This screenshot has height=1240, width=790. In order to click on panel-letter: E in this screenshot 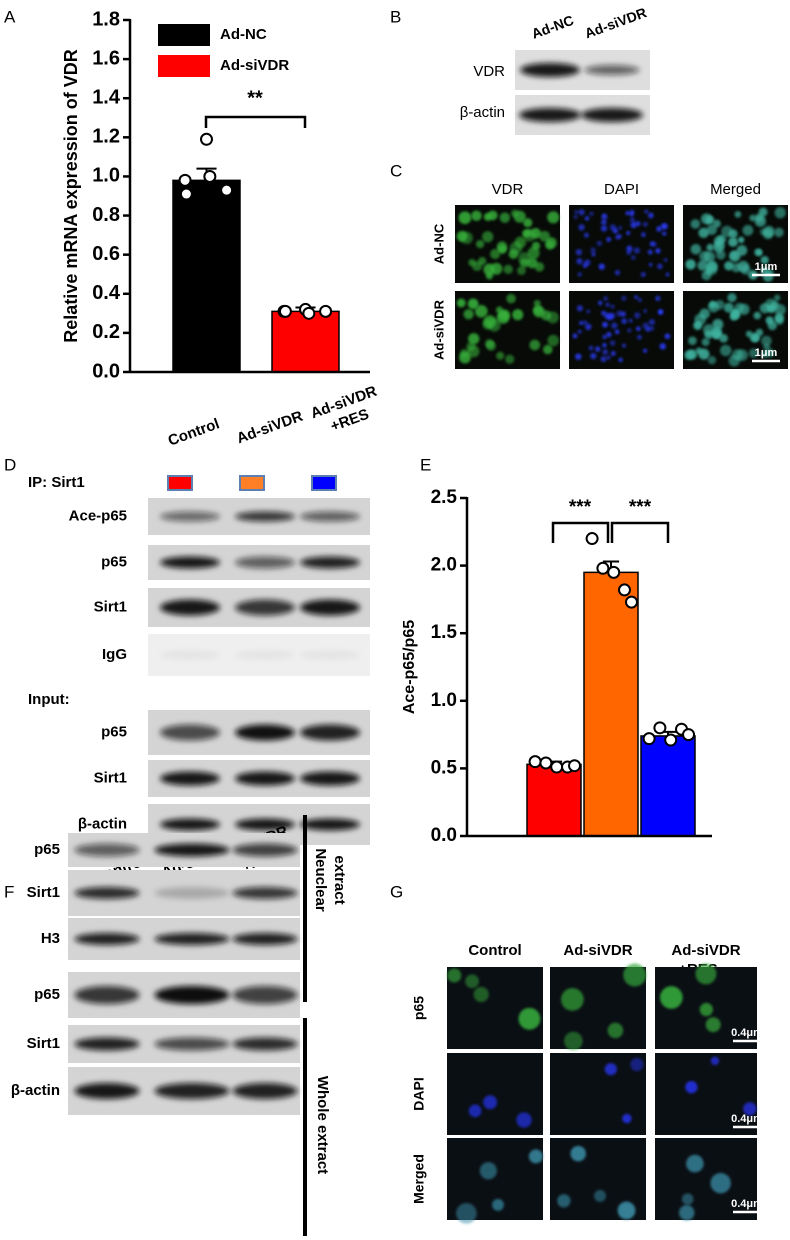, I will do `click(425, 464)`.